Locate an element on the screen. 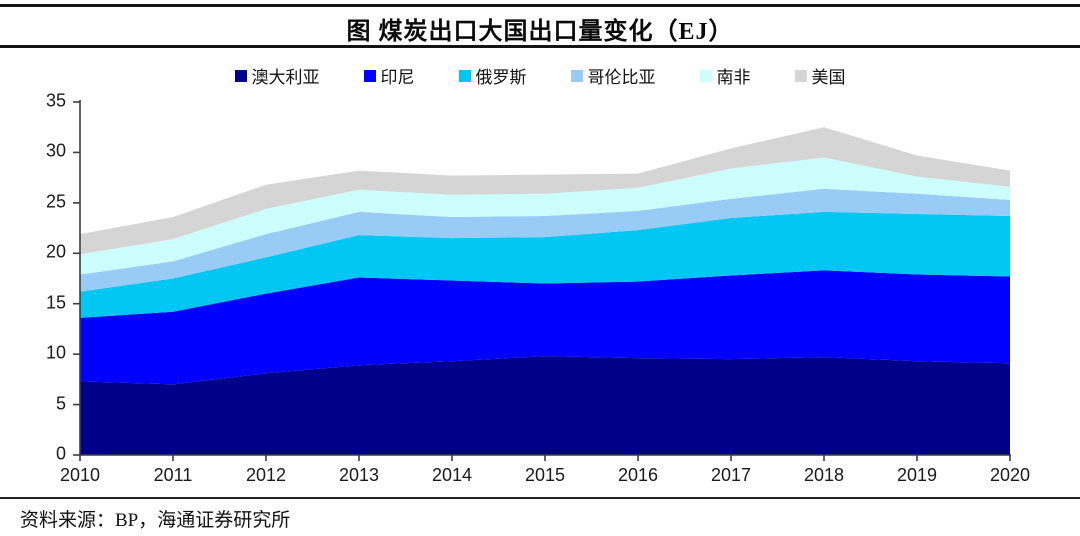 This screenshot has height=536, width=1080. legend-item-australia: 澳大利亚 is located at coordinates (277, 75).